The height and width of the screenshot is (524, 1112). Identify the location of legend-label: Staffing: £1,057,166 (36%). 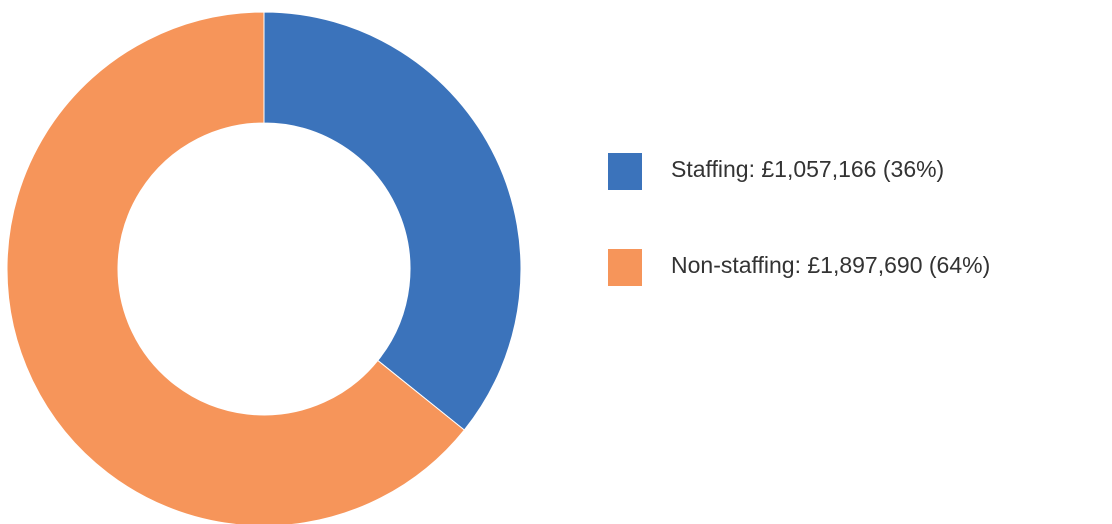
(807, 169).